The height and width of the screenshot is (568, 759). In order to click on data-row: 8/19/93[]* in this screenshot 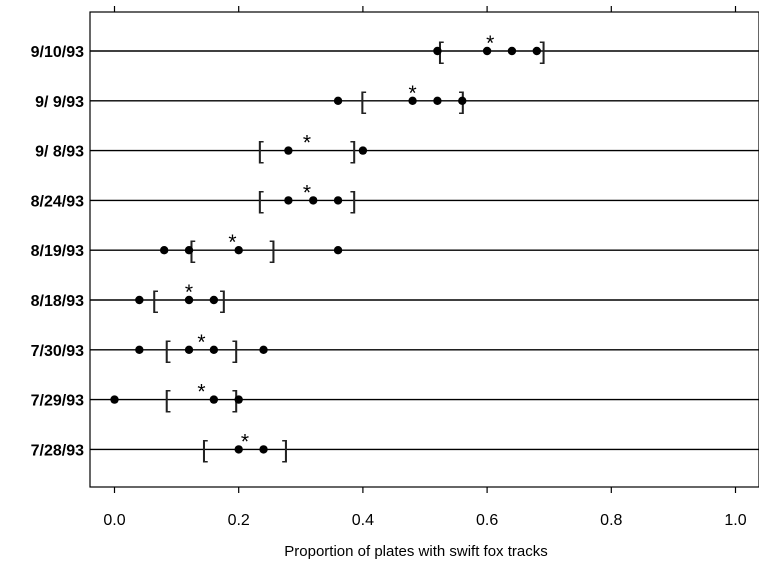, I will do `click(395, 247)`.